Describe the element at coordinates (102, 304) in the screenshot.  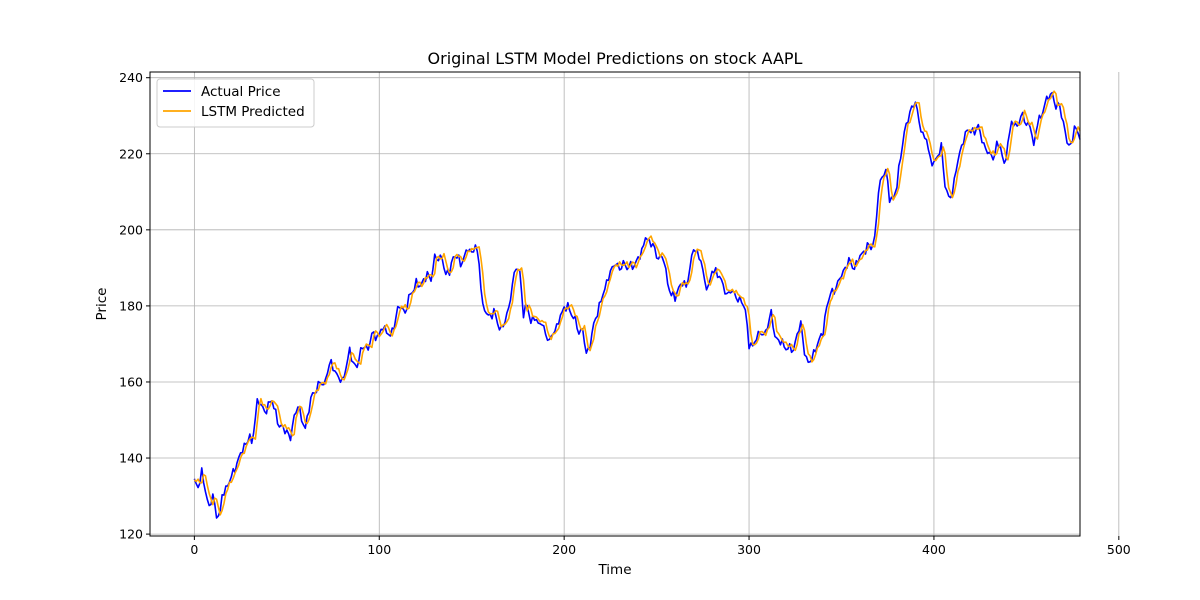
I see `y-axis-label: Price` at that location.